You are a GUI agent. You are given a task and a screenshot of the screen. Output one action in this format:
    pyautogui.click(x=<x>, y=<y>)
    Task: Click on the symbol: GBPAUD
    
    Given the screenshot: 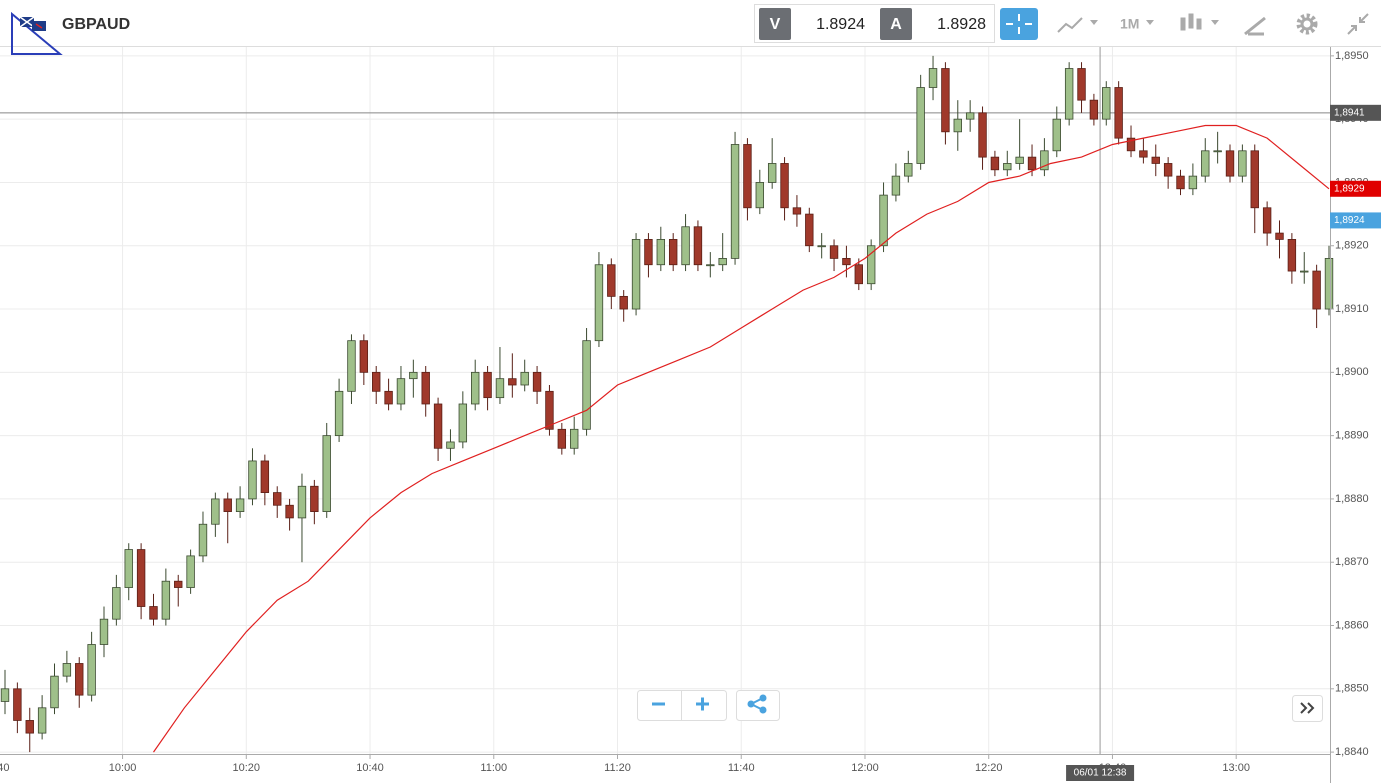 What is the action you would take?
    pyautogui.click(x=96, y=24)
    